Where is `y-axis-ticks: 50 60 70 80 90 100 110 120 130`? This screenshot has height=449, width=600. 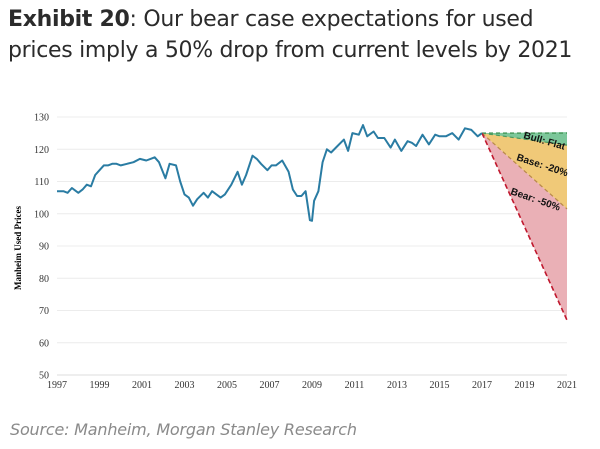
y-axis-ticks: 50 60 70 80 90 100 110 120 130 is located at coordinates (41, 247).